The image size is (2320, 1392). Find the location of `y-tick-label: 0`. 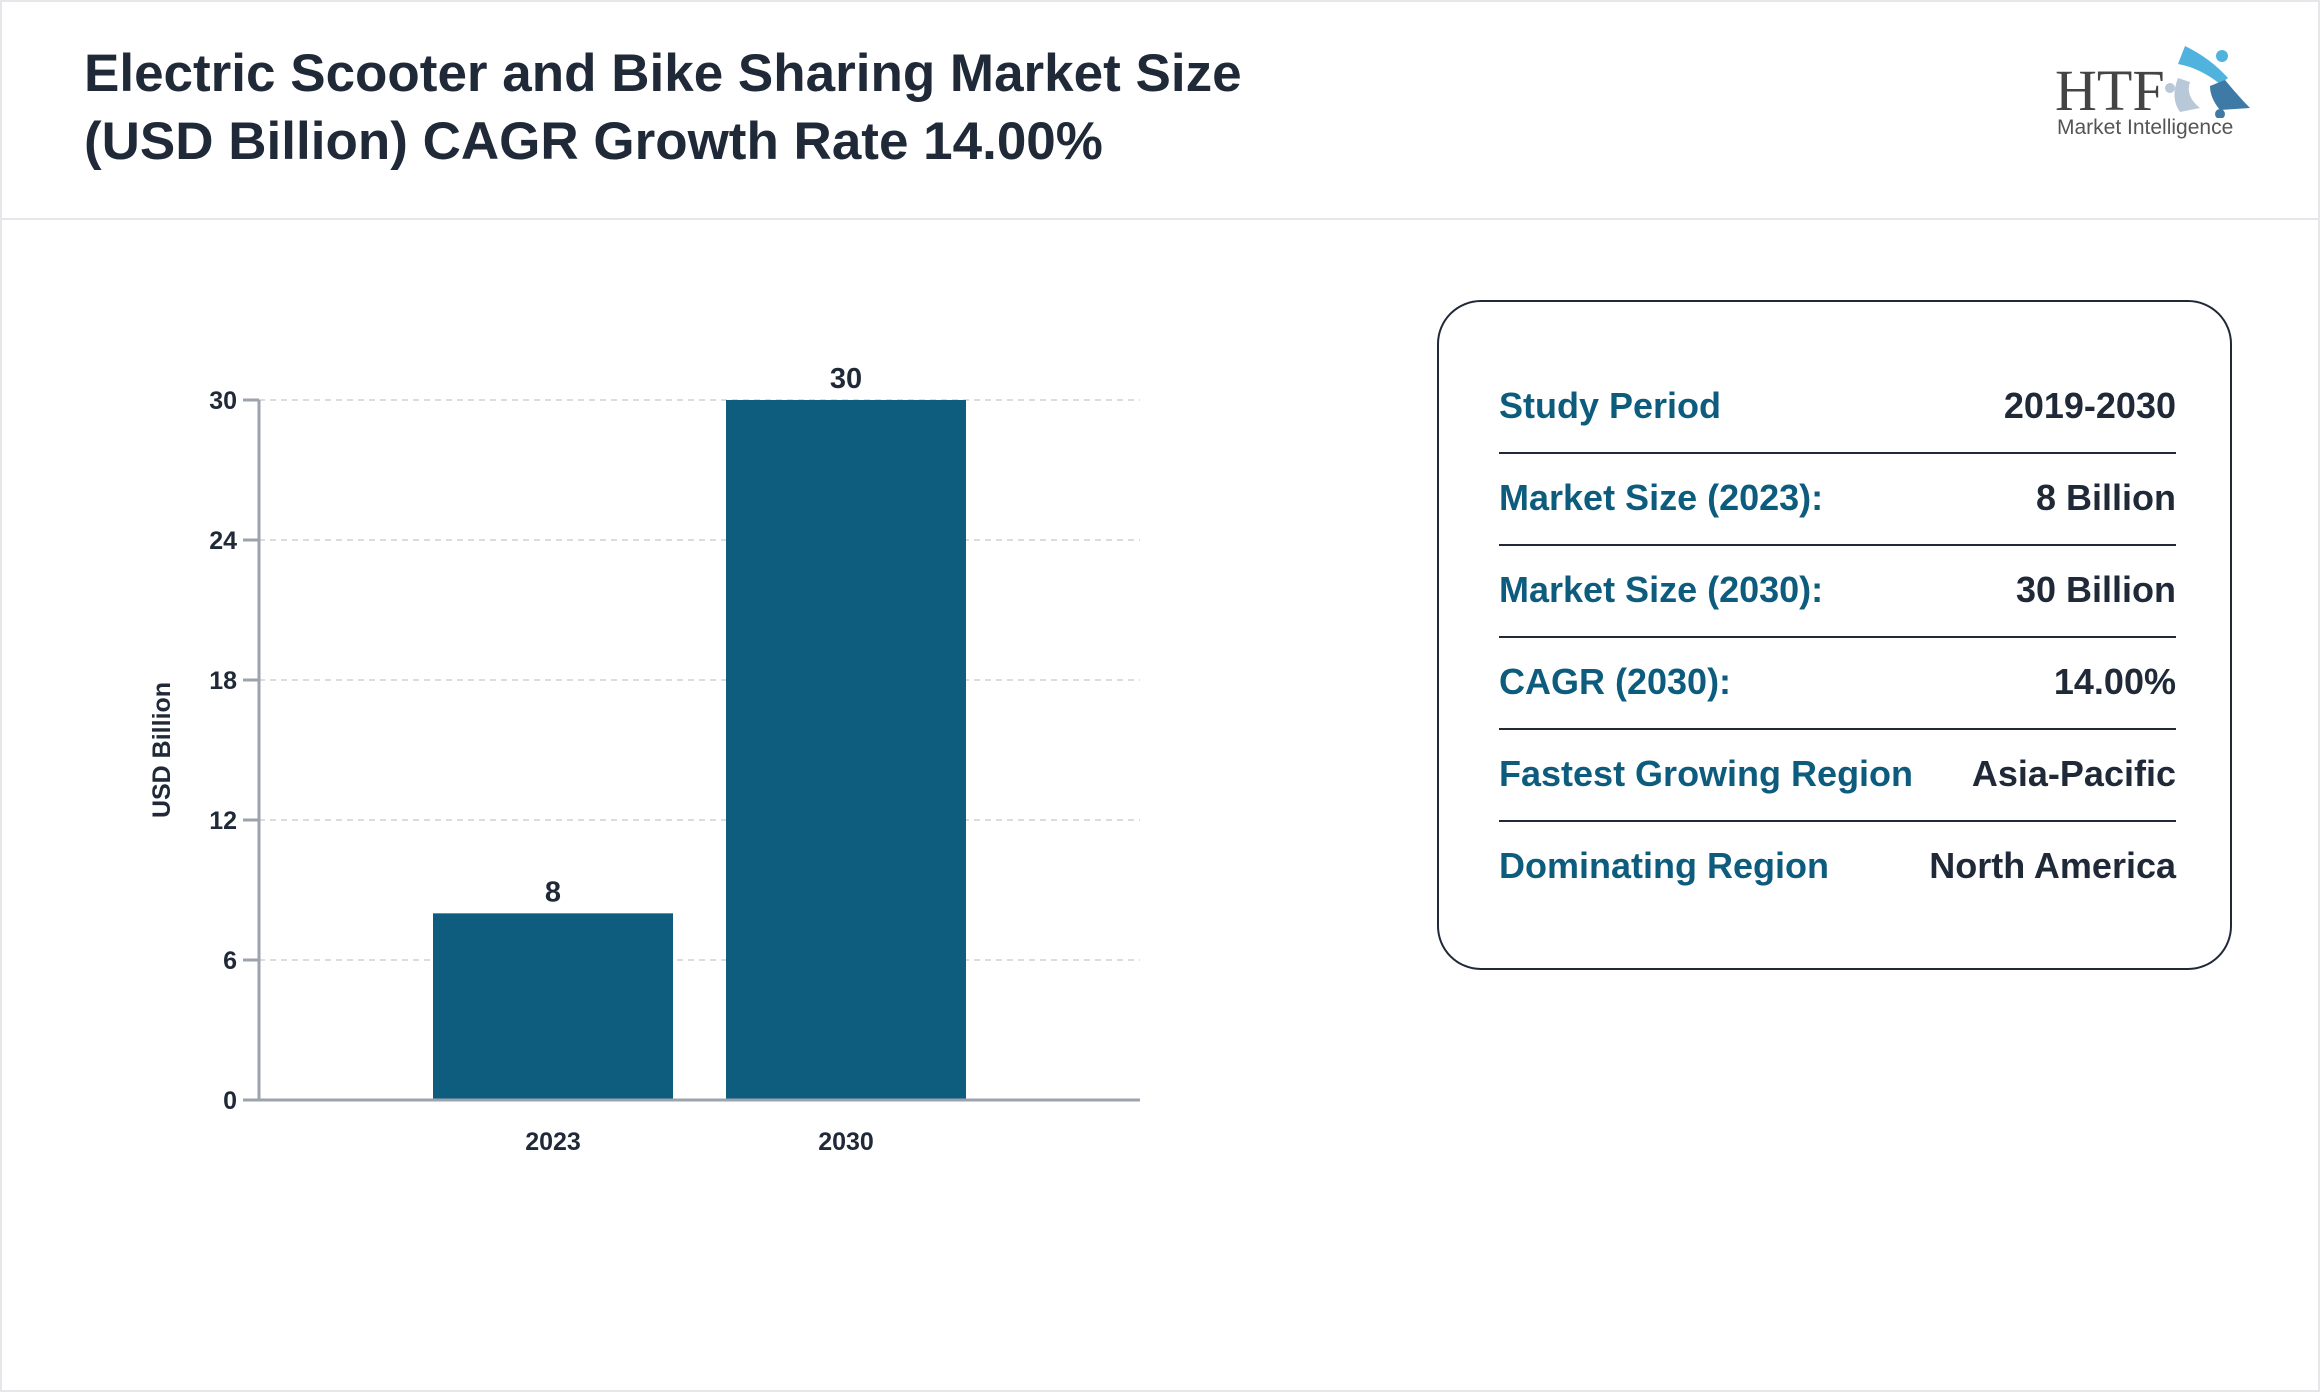

y-tick-label: 0 is located at coordinates (230, 1101).